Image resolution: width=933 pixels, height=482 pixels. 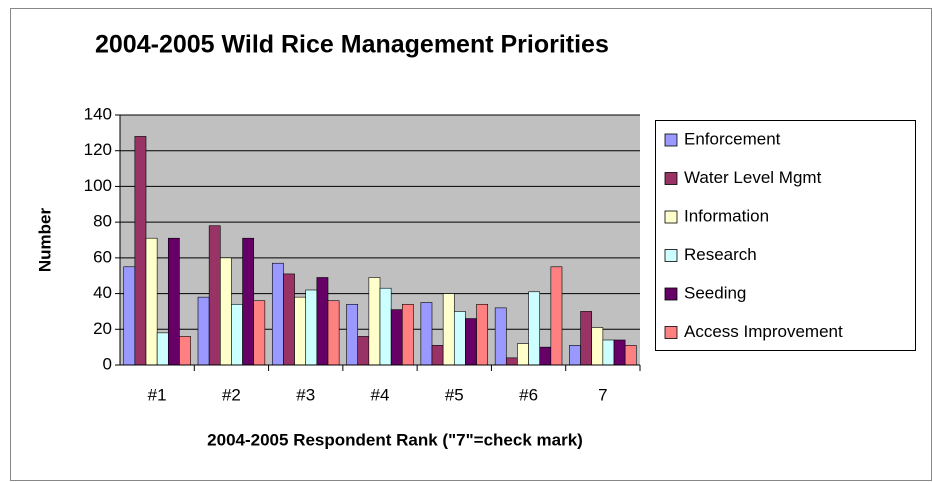 What do you see at coordinates (732, 138) in the screenshot?
I see `legend-label: Enforcement` at bounding box center [732, 138].